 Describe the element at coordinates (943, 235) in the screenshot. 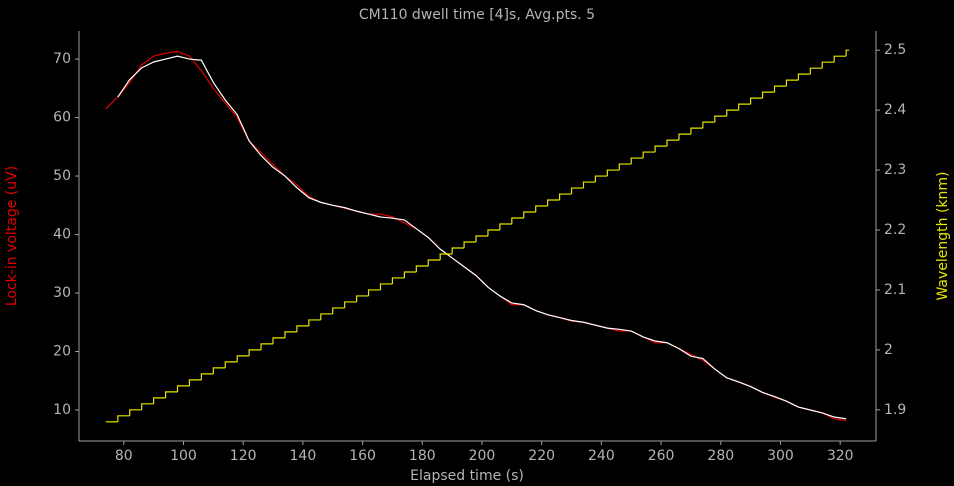

I see `y2-axis-label: Wavelength (knm)` at that location.